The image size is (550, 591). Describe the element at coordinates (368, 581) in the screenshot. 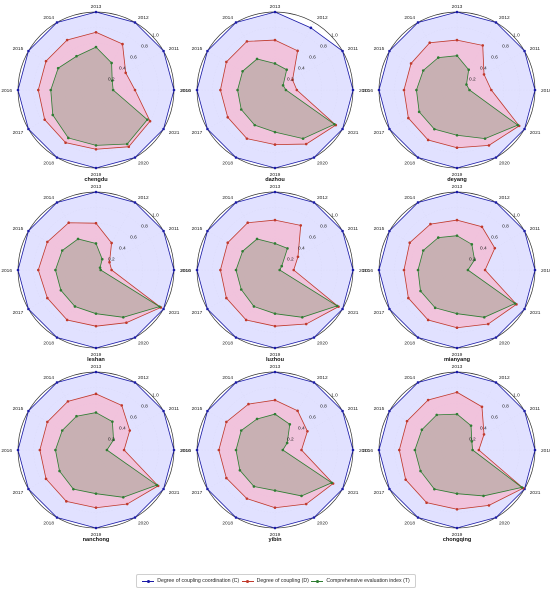

I see `legend-label-t: Comprehensive evaluation index (T)` at that location.